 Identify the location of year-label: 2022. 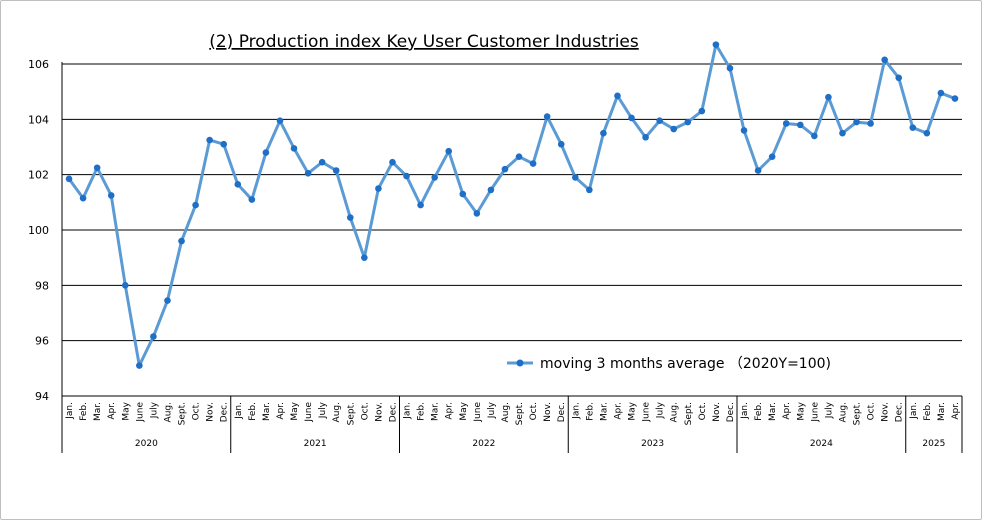
(483, 444).